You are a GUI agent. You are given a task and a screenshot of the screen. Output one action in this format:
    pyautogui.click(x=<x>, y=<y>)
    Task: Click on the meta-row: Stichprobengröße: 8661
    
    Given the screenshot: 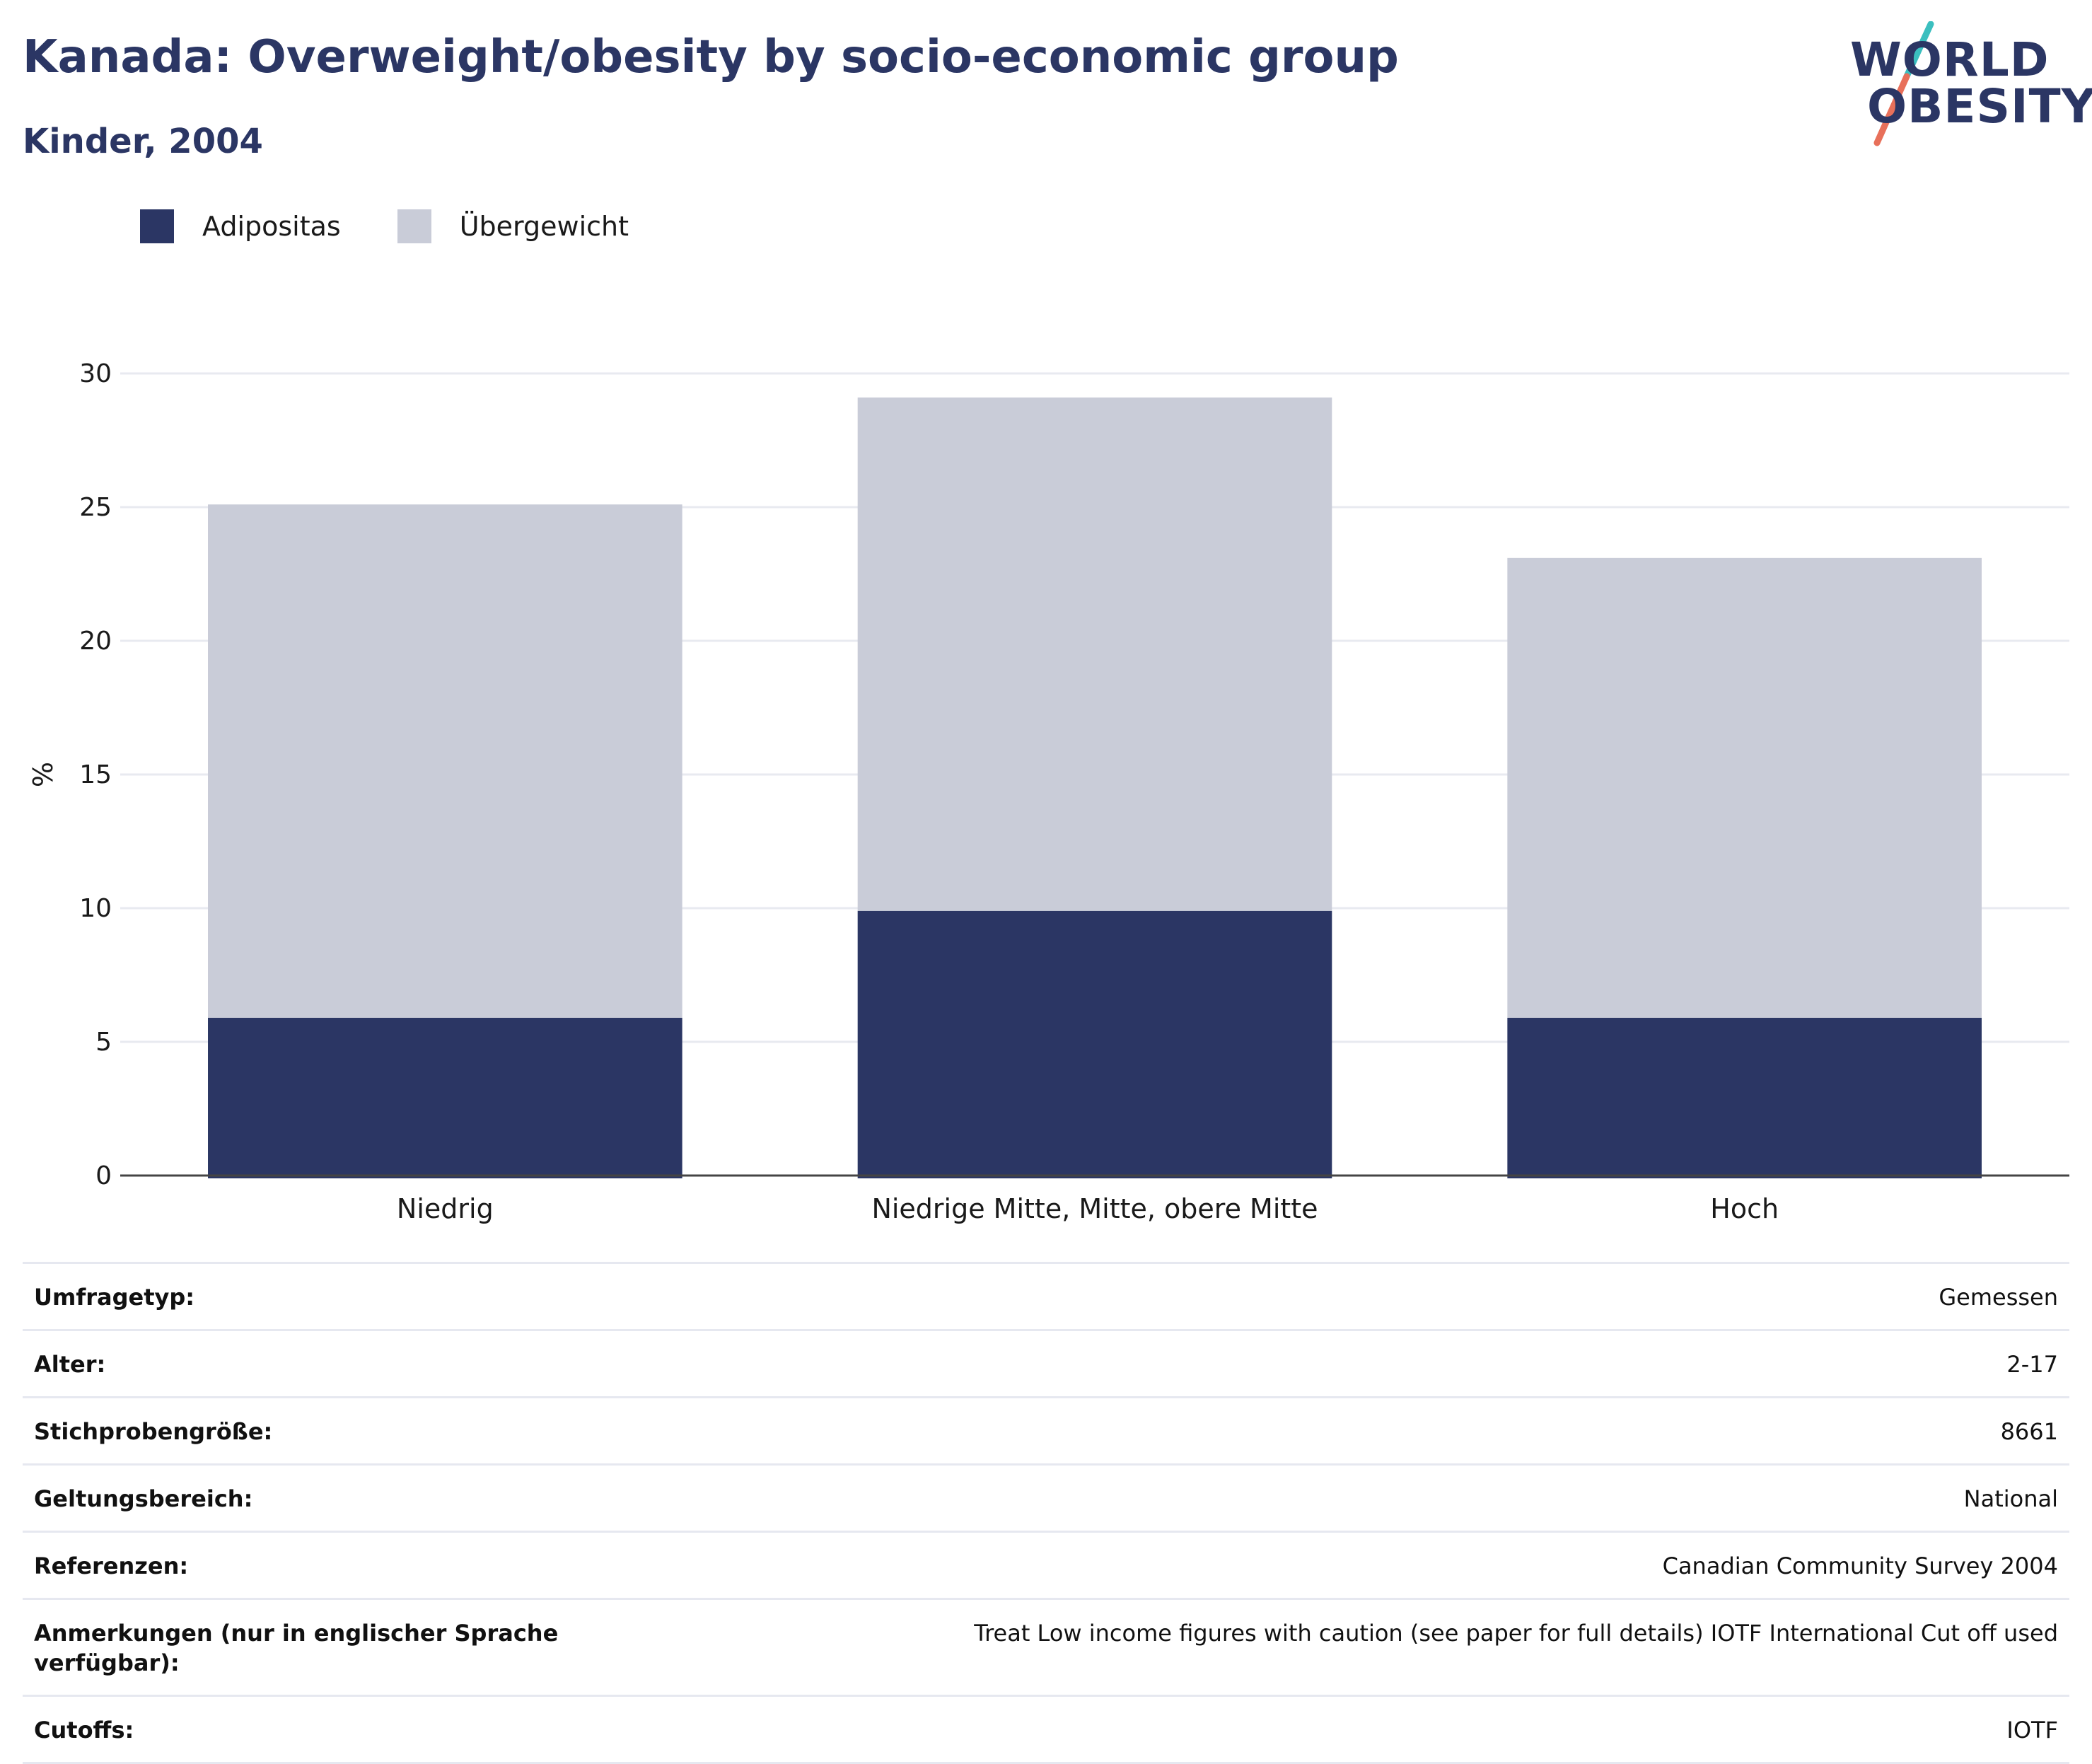 What is the action you would take?
    pyautogui.click(x=1046, y=1432)
    